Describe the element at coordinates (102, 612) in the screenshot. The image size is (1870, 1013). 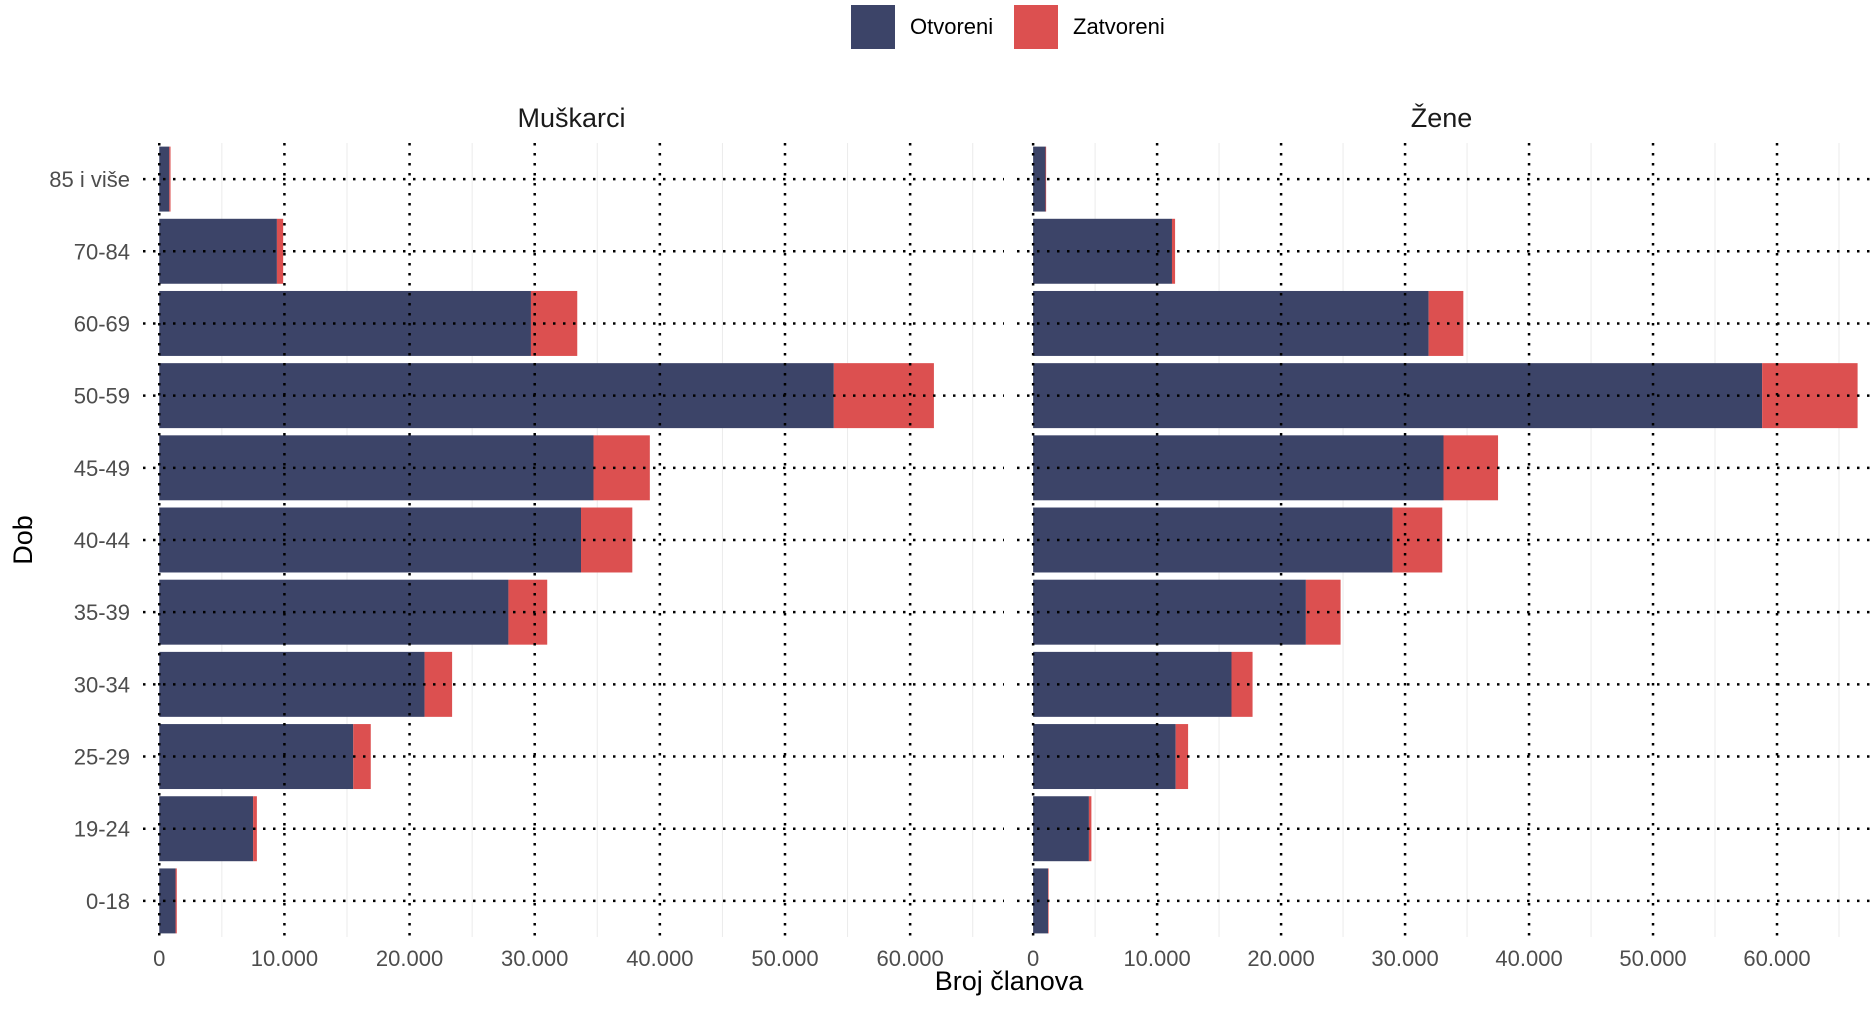
I see `y-tick-label: 35-39` at that location.